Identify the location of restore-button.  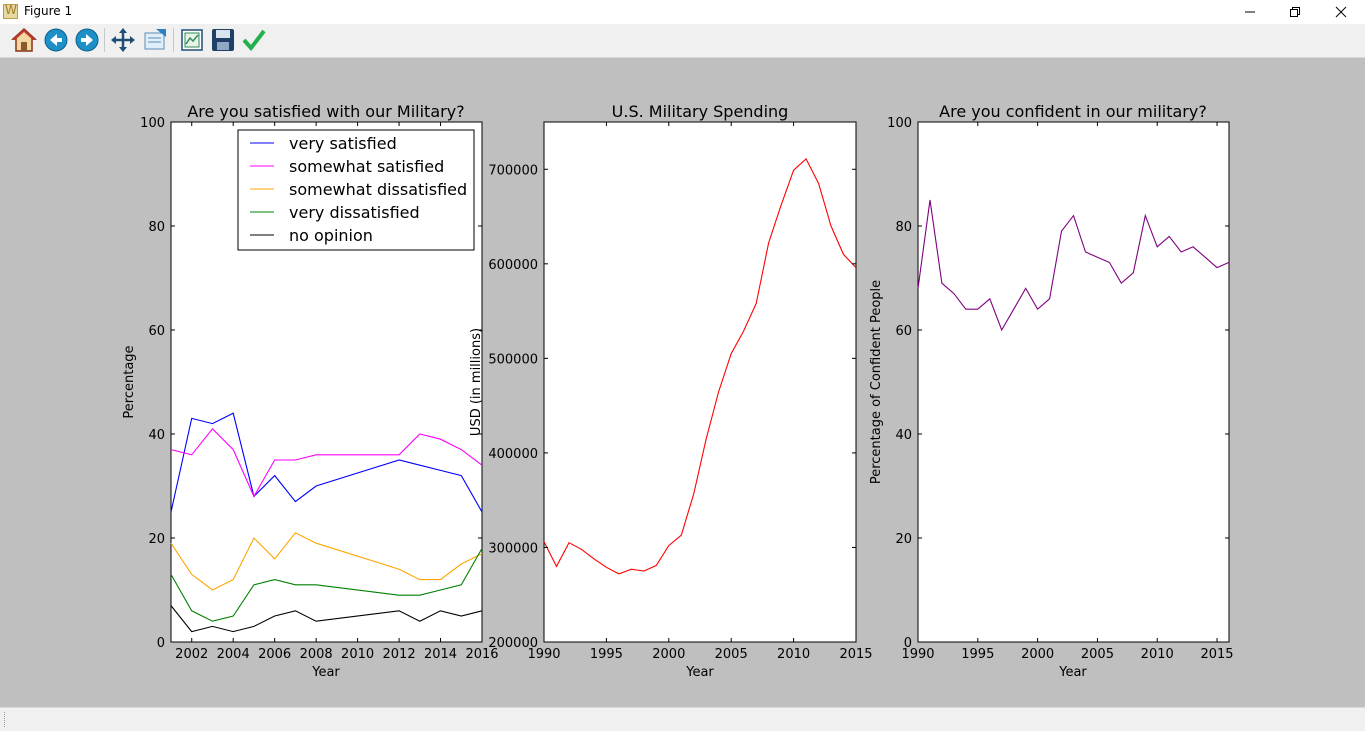
(1295, 12).